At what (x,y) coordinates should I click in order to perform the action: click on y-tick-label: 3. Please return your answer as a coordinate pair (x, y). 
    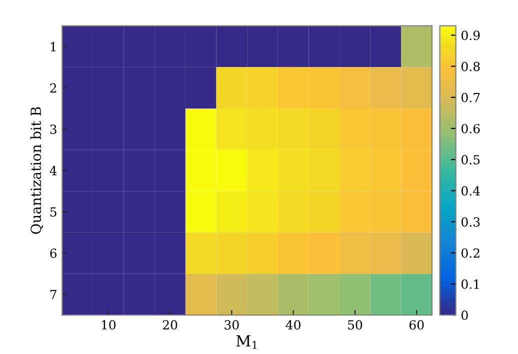
    Looking at the image, I should click on (53, 129).